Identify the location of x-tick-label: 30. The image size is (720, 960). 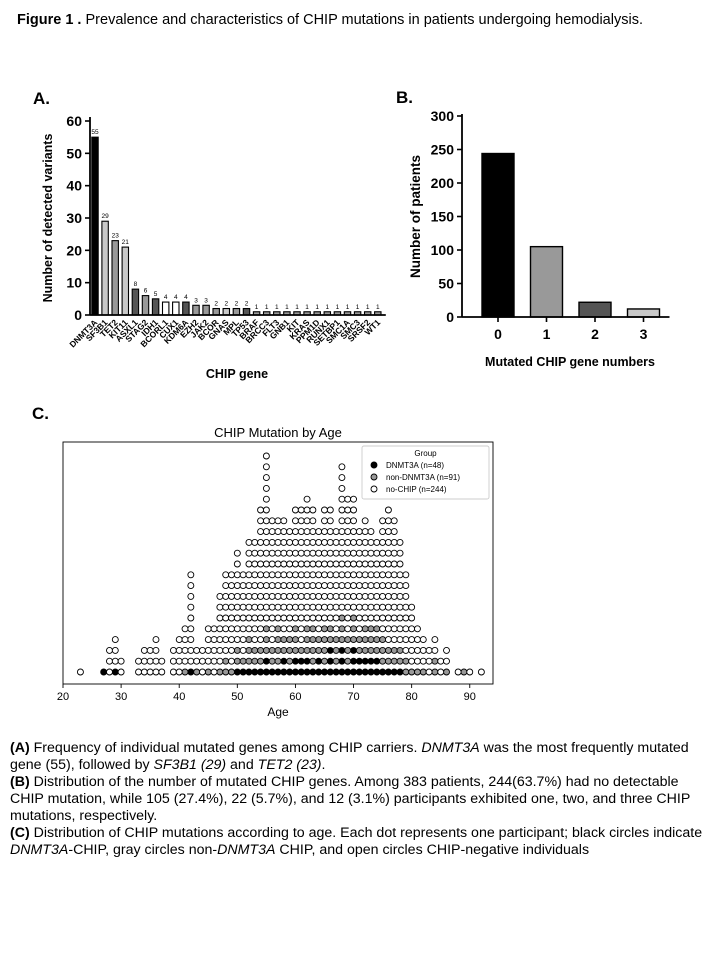
(121, 697).